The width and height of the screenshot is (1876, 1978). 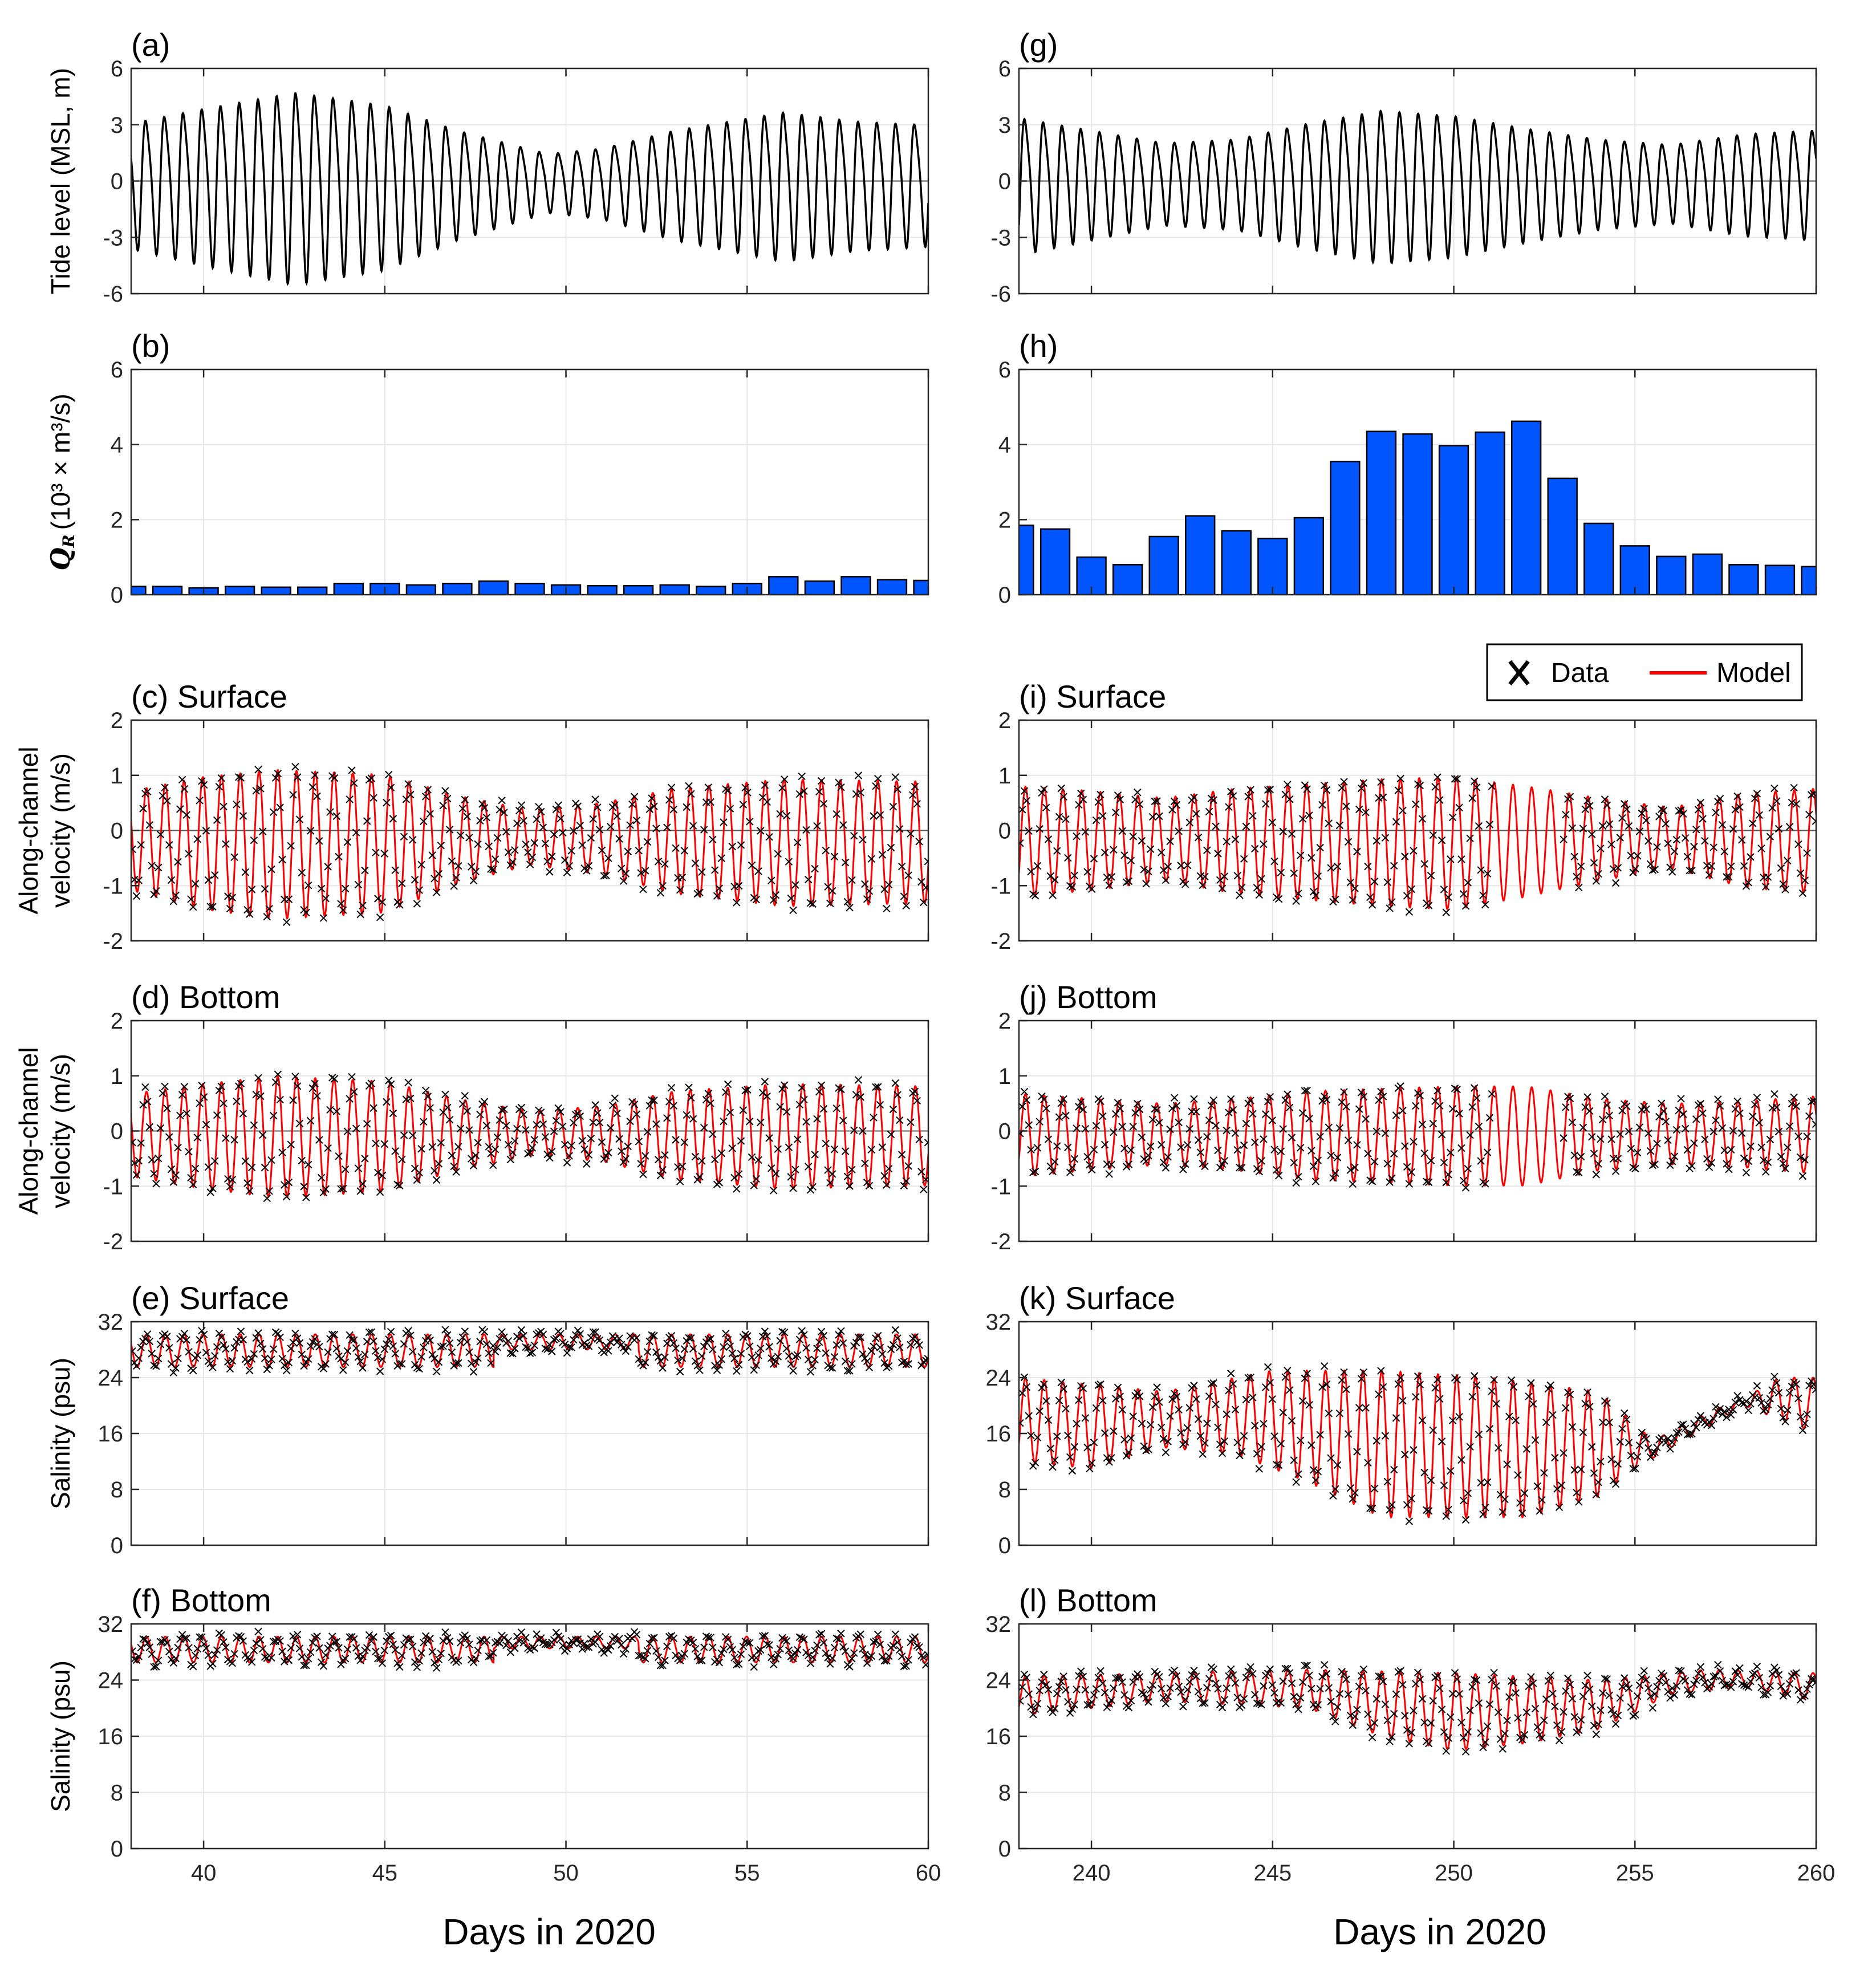 I want to click on panel-title-j: (j) Bottom, so click(x=1089, y=997).